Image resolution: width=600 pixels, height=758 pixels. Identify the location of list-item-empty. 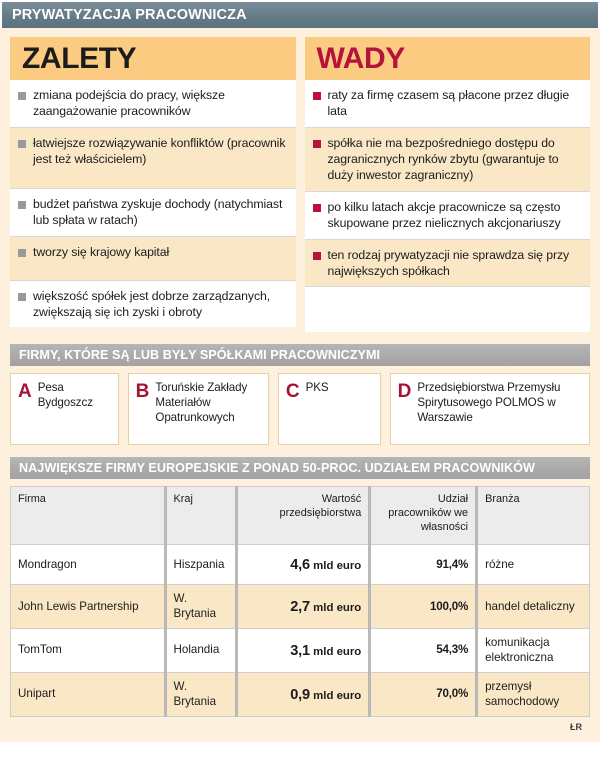
(447, 310).